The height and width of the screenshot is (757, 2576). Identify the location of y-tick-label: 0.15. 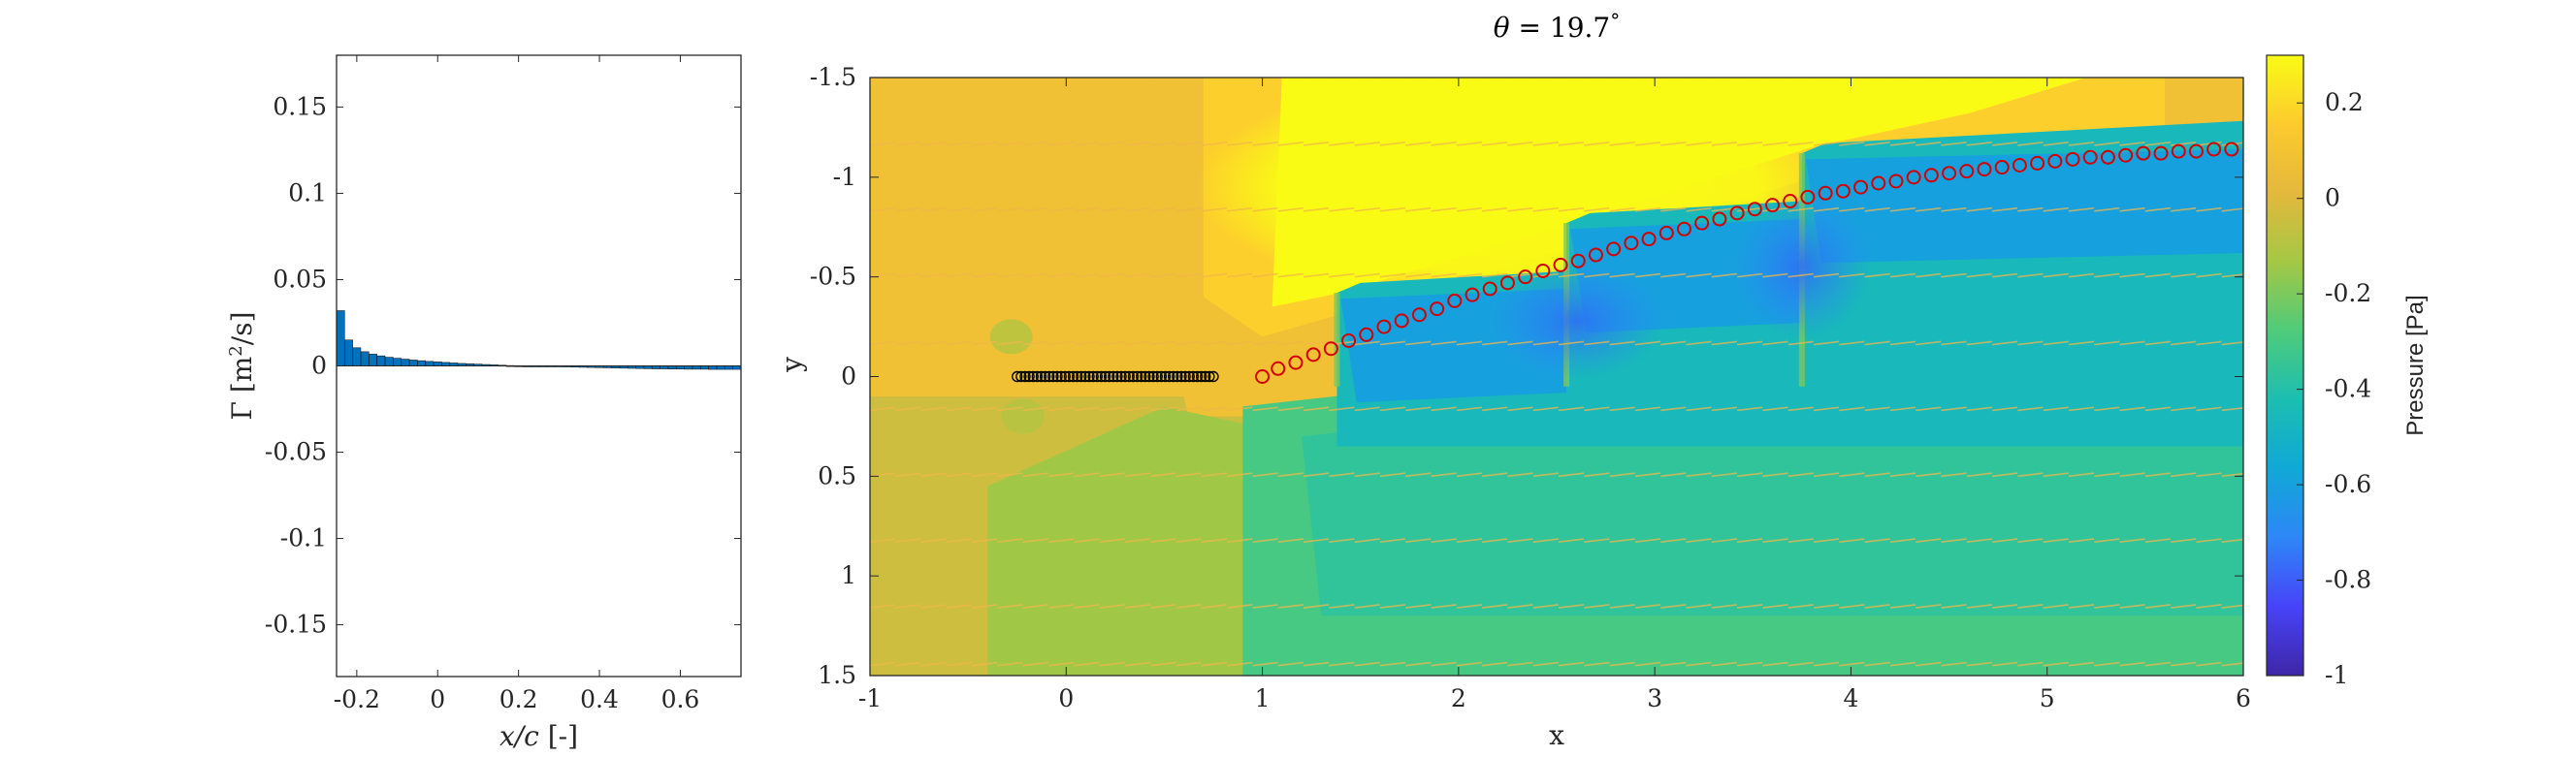
(300, 106).